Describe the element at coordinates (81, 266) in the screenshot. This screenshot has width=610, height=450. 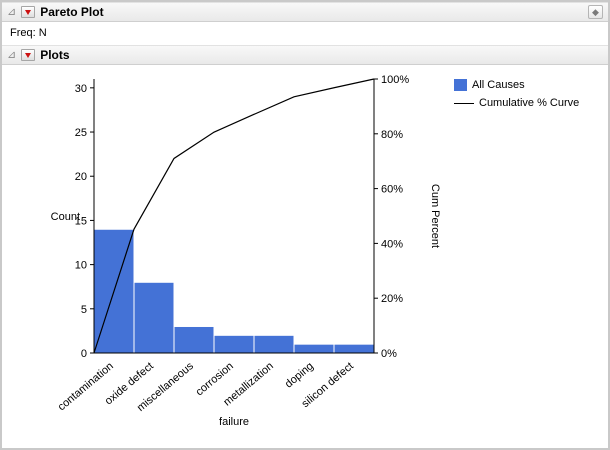
I see `y-tick-label-left: 10` at that location.